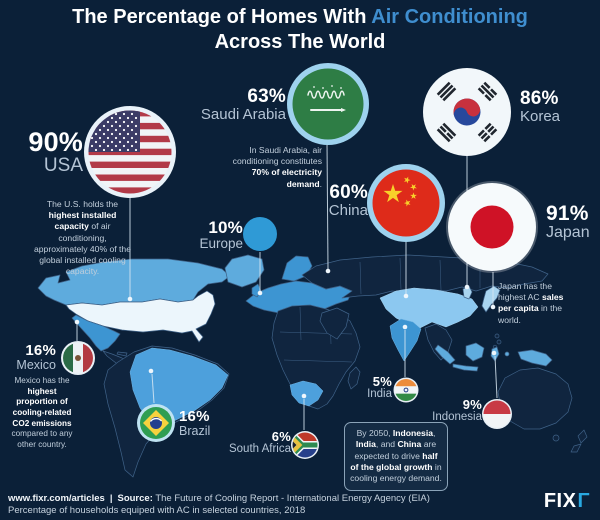 The height and width of the screenshot is (520, 600). I want to click on fixr-logo: FIXΓ, so click(567, 501).